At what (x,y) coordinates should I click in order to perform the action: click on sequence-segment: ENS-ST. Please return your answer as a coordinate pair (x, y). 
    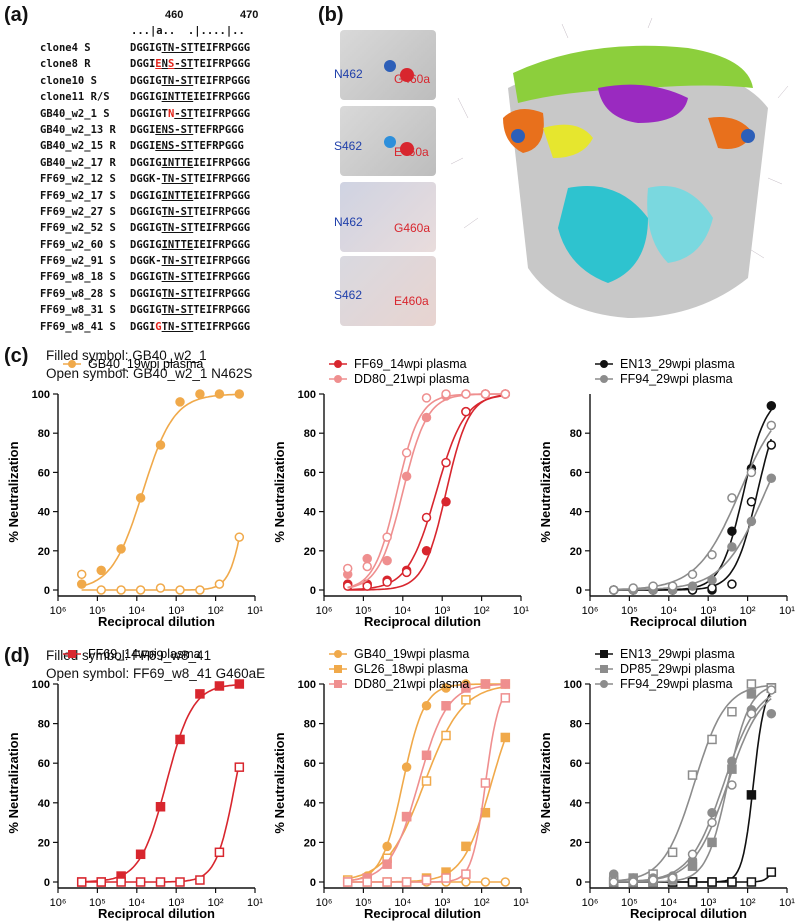
    Looking at the image, I should click on (174, 129).